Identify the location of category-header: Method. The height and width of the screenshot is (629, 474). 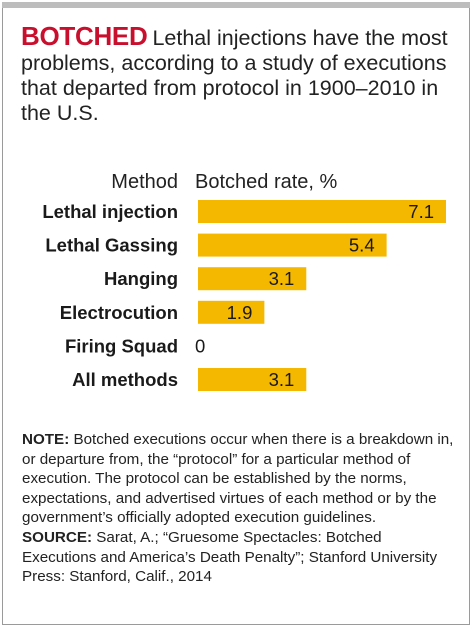
(144, 182).